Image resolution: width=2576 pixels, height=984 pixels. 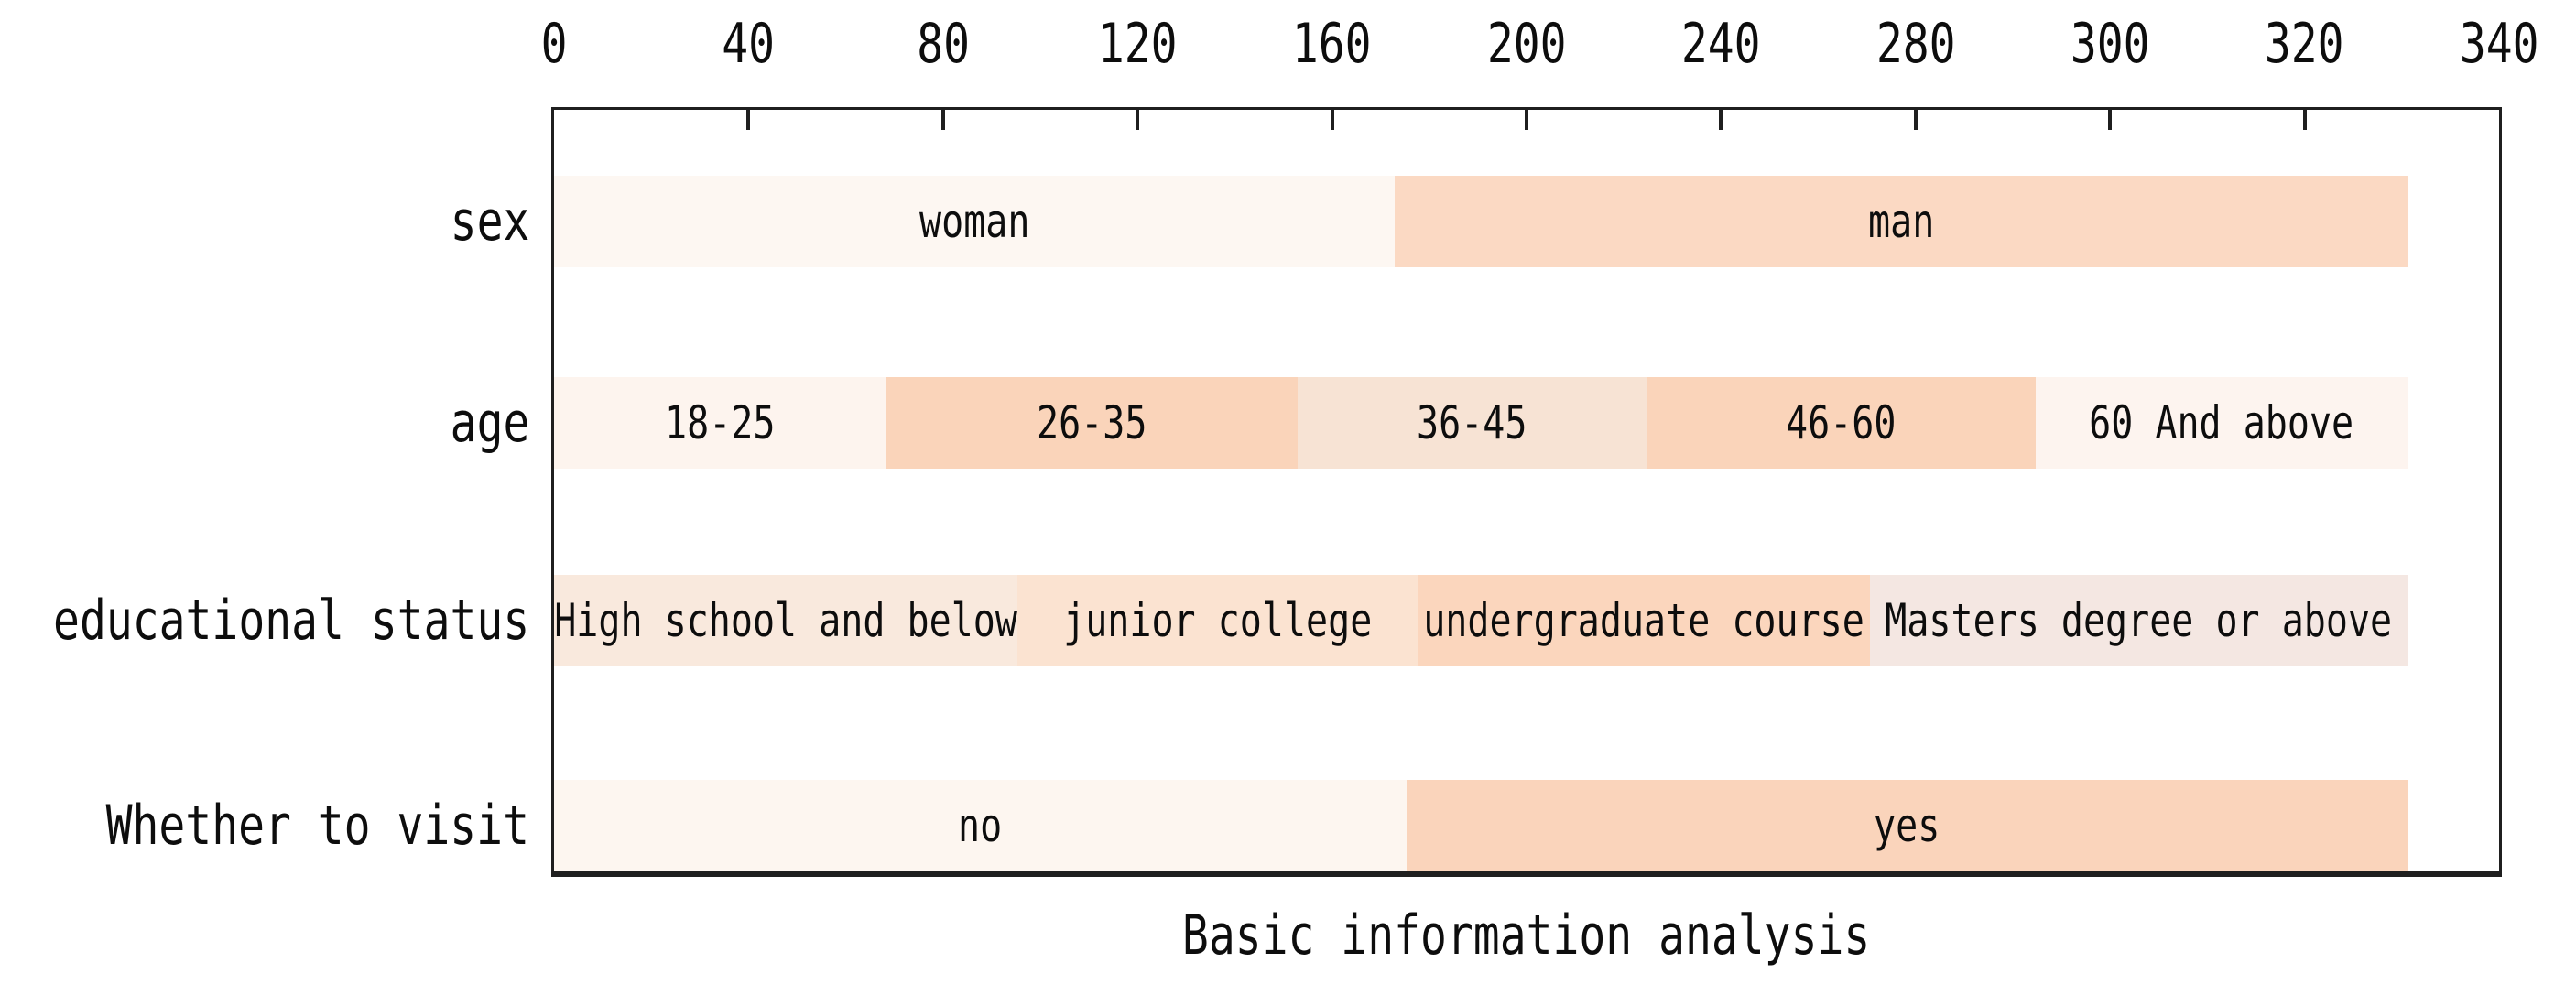 I want to click on x-axis-tick-label: 340, so click(x=2478, y=44).